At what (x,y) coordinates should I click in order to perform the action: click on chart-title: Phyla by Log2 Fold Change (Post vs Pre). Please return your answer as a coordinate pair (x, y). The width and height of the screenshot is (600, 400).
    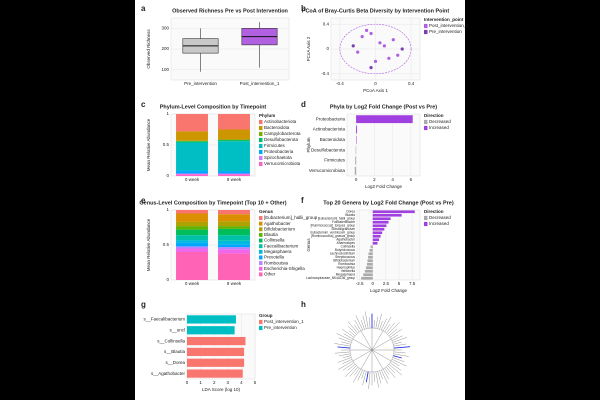
    Looking at the image, I should click on (383, 107).